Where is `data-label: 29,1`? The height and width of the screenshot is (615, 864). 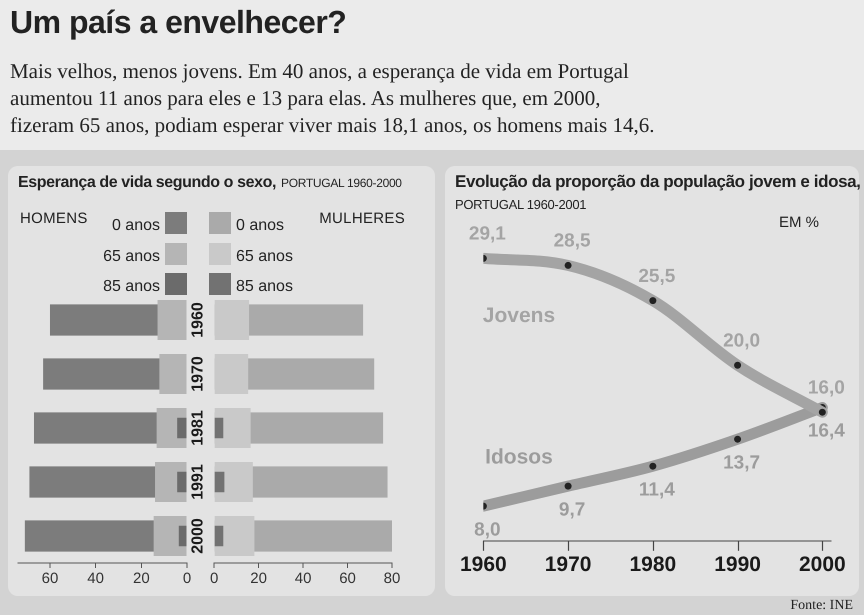
data-label: 29,1 is located at coordinates (487, 234).